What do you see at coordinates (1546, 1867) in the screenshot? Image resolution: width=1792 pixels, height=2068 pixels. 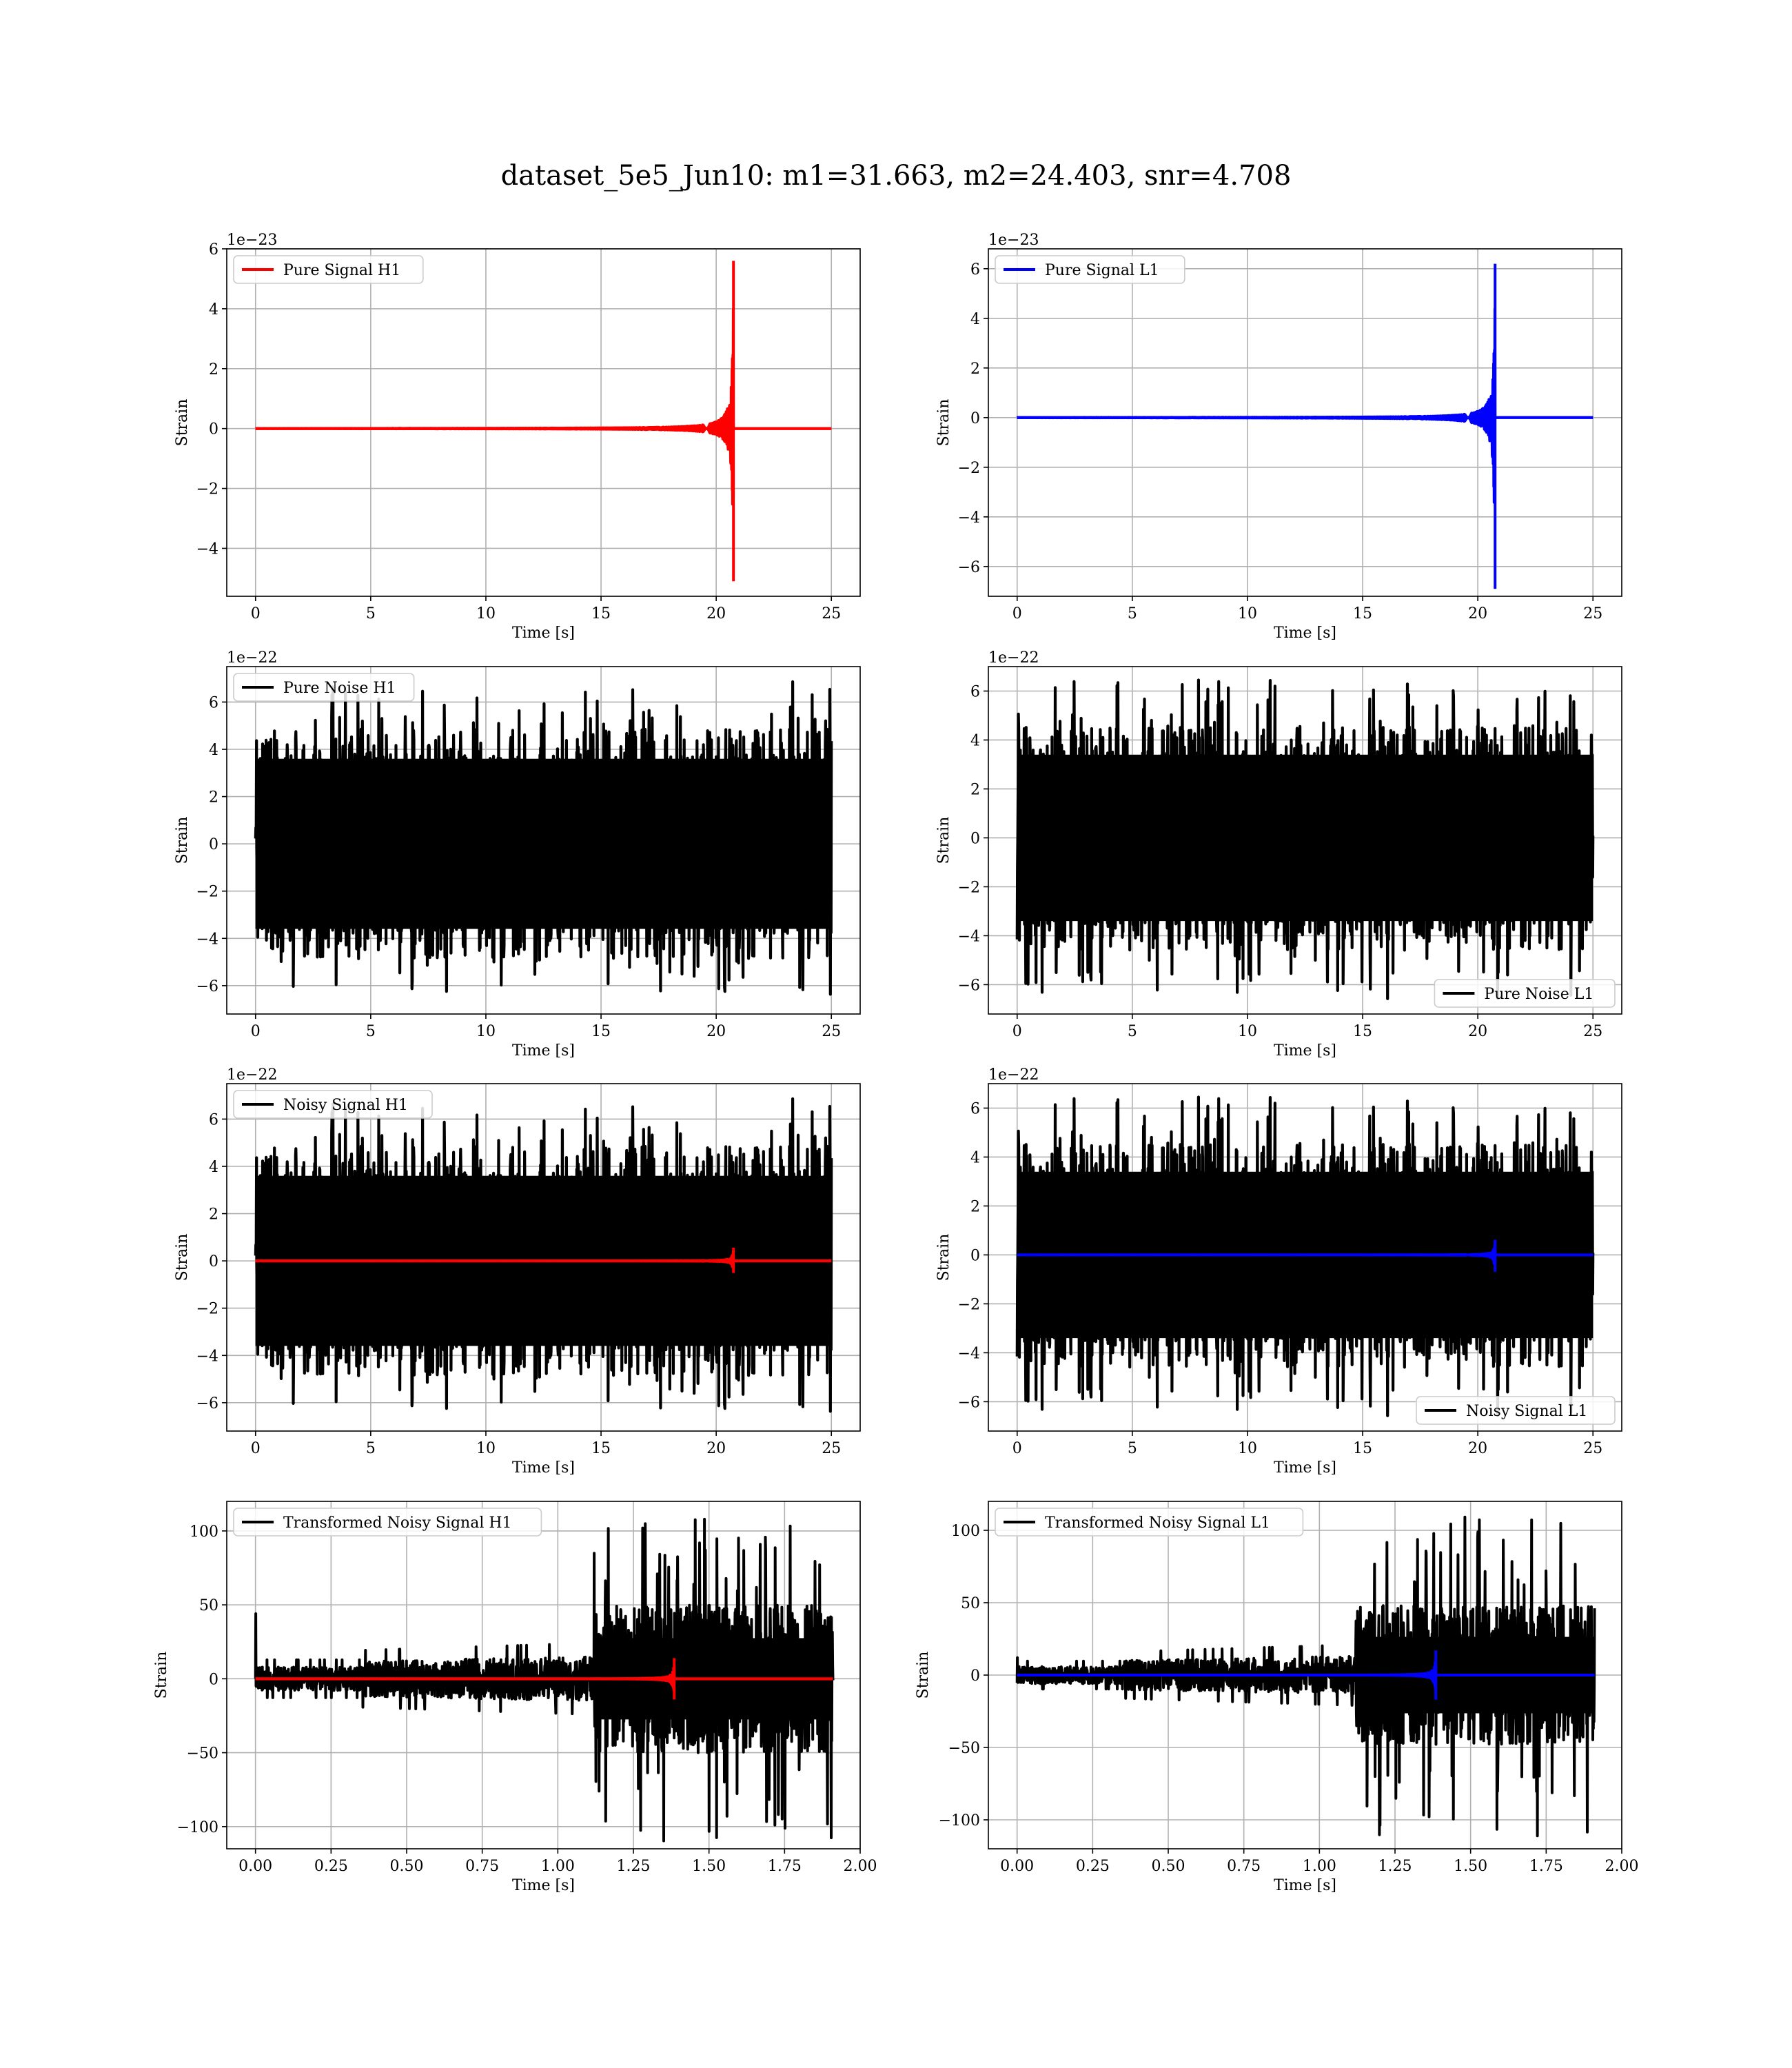 I see `x-tick-label: 1.75` at bounding box center [1546, 1867].